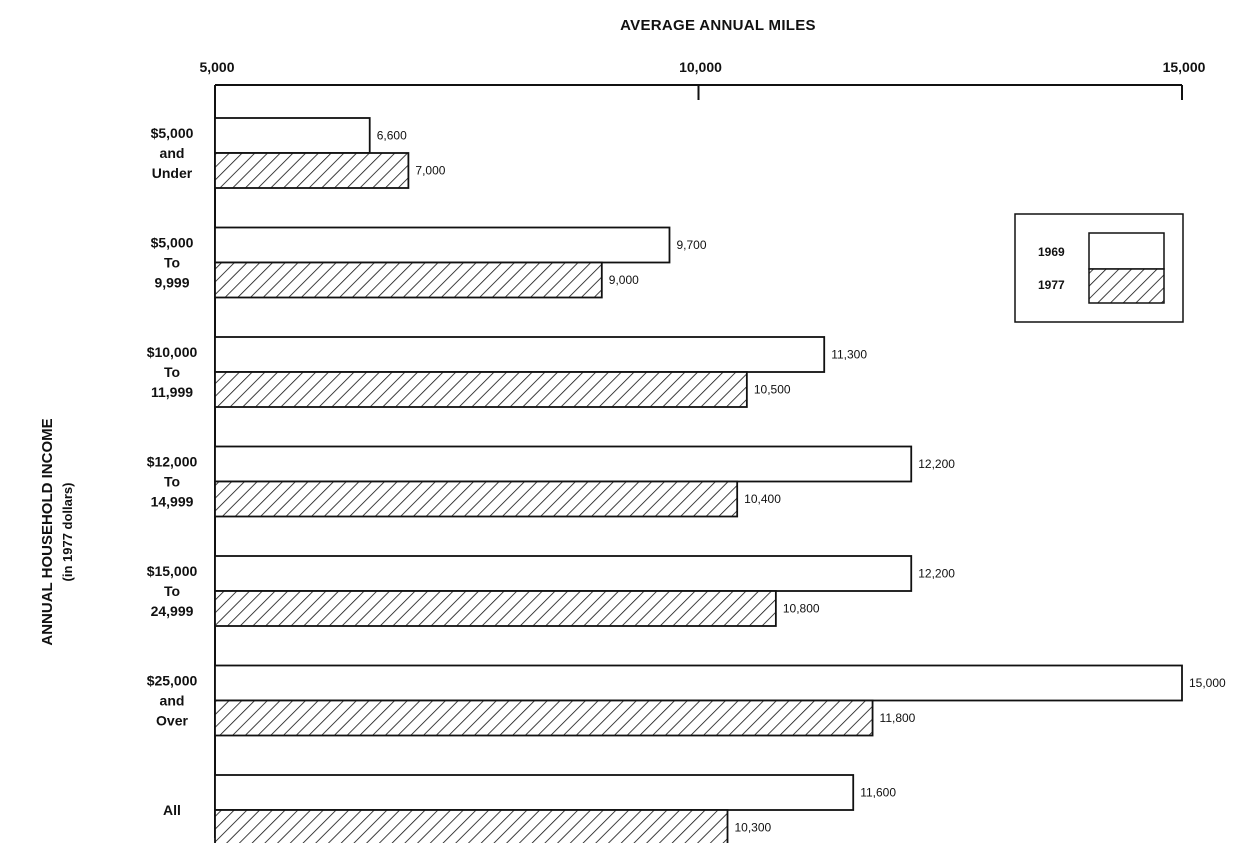 The width and height of the screenshot is (1248, 843). Describe the element at coordinates (1184, 67) in the screenshot. I see `x-tick-label: 15,000` at that location.